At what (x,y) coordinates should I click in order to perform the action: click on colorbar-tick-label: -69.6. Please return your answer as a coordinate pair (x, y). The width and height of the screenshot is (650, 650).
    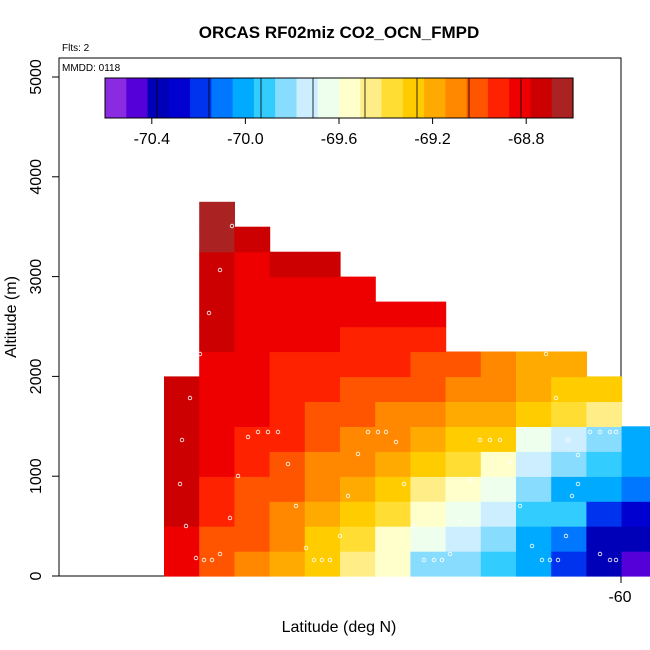
    Looking at the image, I should click on (339, 139).